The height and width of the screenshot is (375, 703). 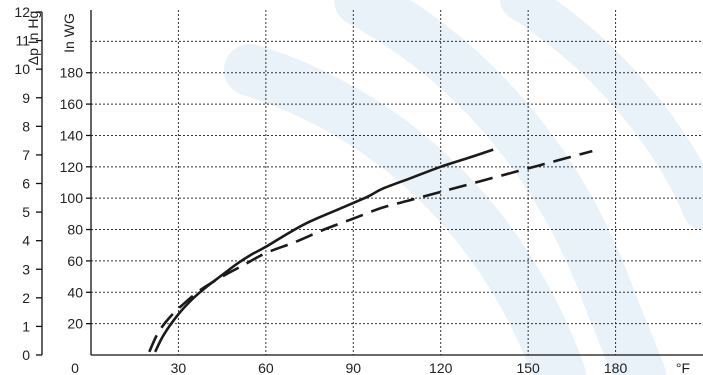 What do you see at coordinates (72, 167) in the screenshot?
I see `right-tick-label-120: 120` at bounding box center [72, 167].